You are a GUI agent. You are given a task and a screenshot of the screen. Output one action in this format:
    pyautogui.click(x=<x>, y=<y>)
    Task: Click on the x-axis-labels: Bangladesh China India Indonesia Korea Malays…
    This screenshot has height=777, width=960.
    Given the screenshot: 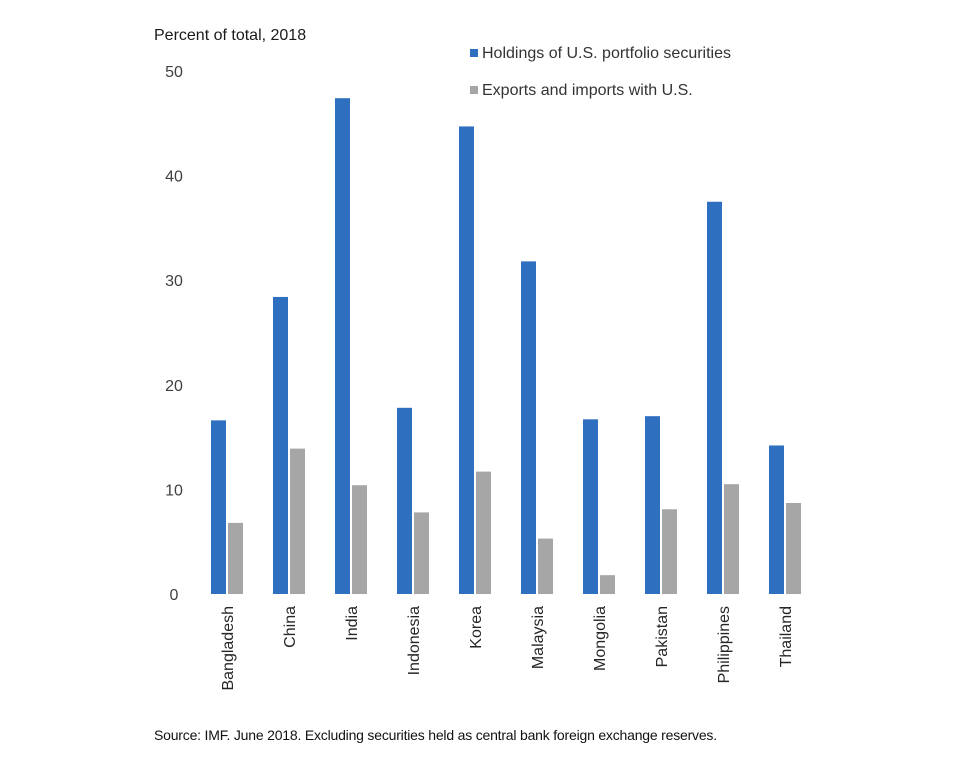 What is the action you would take?
    pyautogui.click(x=507, y=648)
    